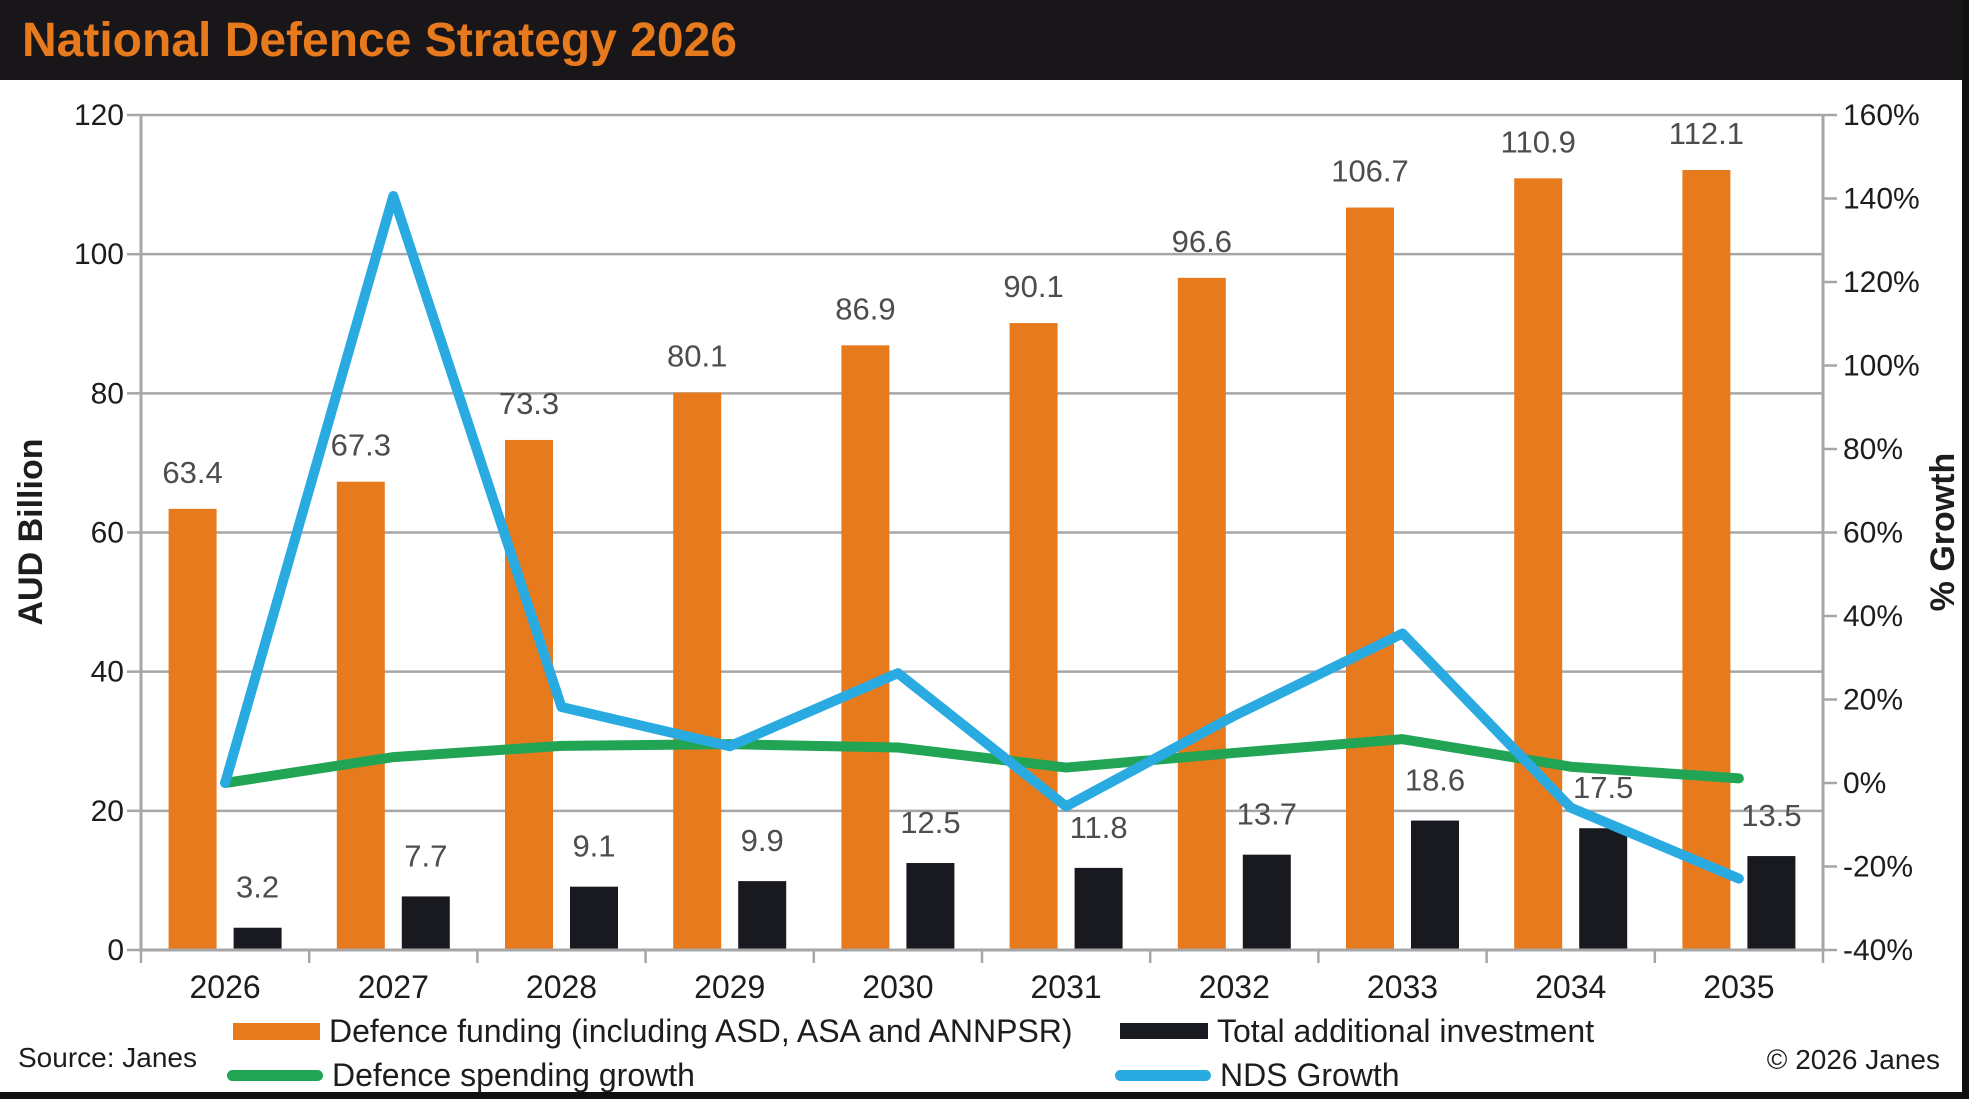  What do you see at coordinates (984, 40) in the screenshot?
I see `title-bar: National Defence Strategy 2026` at bounding box center [984, 40].